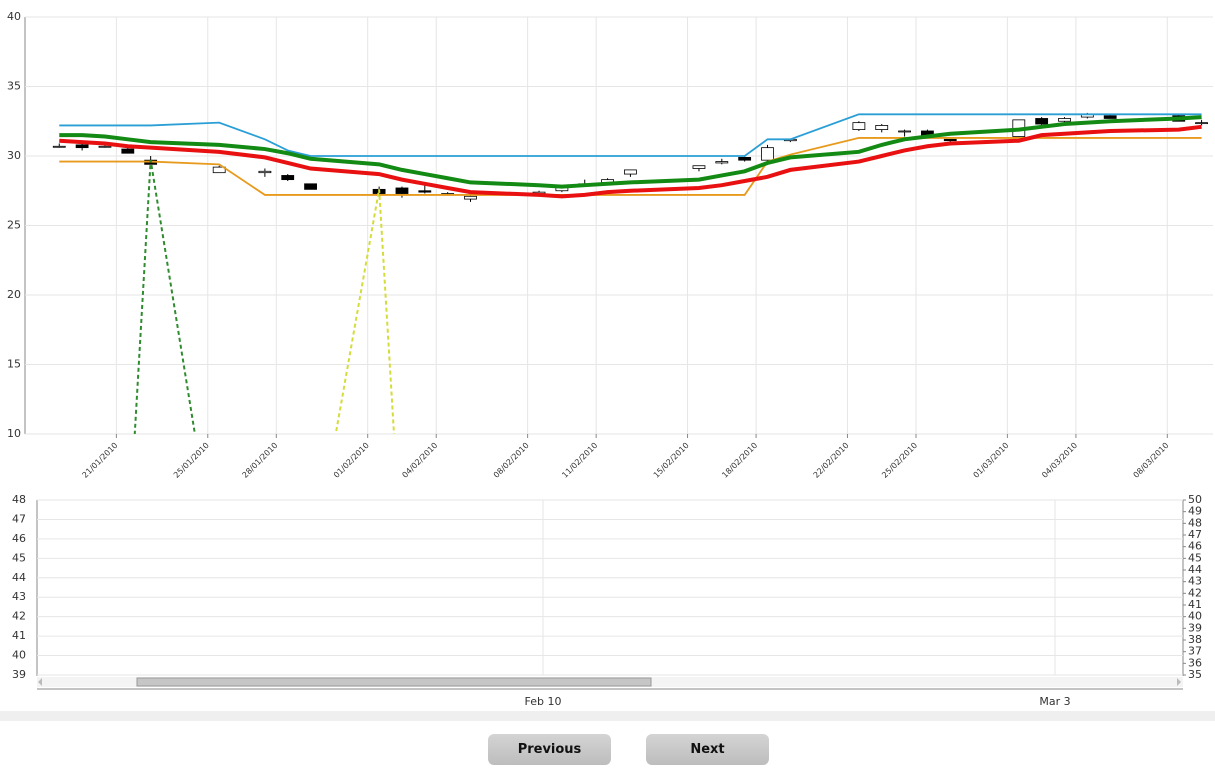  Describe the element at coordinates (14, 225) in the screenshot. I see `y-tick-label: 25` at that location.